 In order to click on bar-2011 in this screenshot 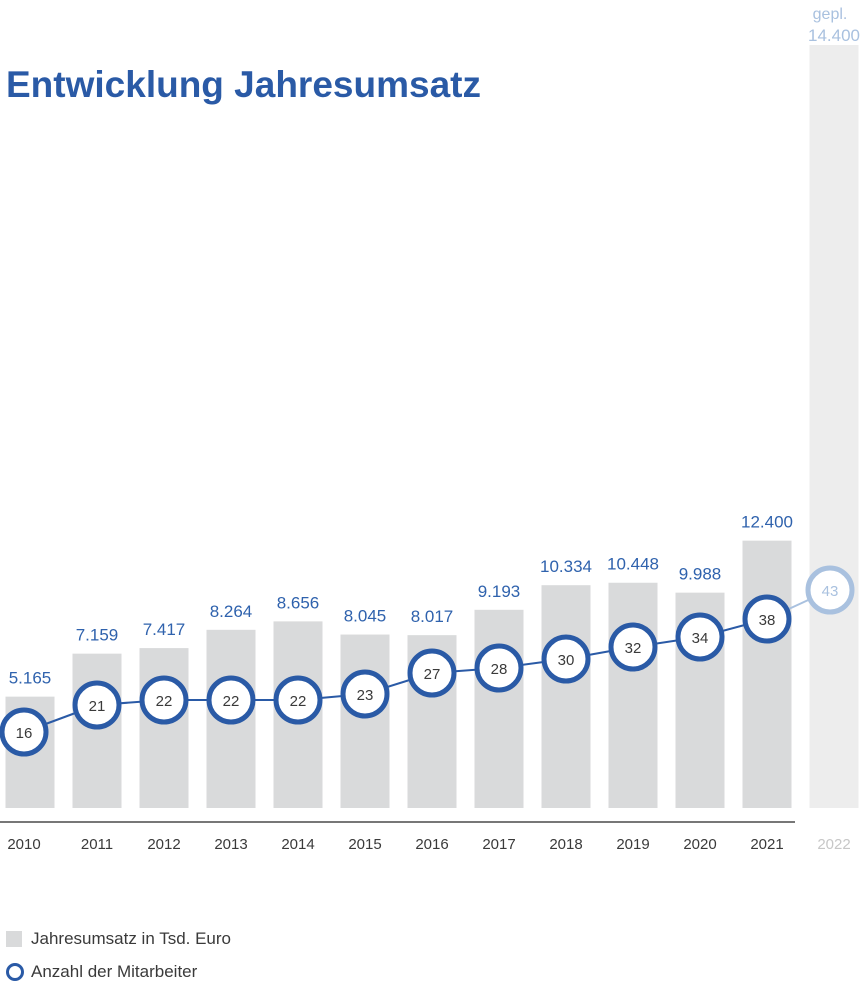, I will do `click(97, 730)`.